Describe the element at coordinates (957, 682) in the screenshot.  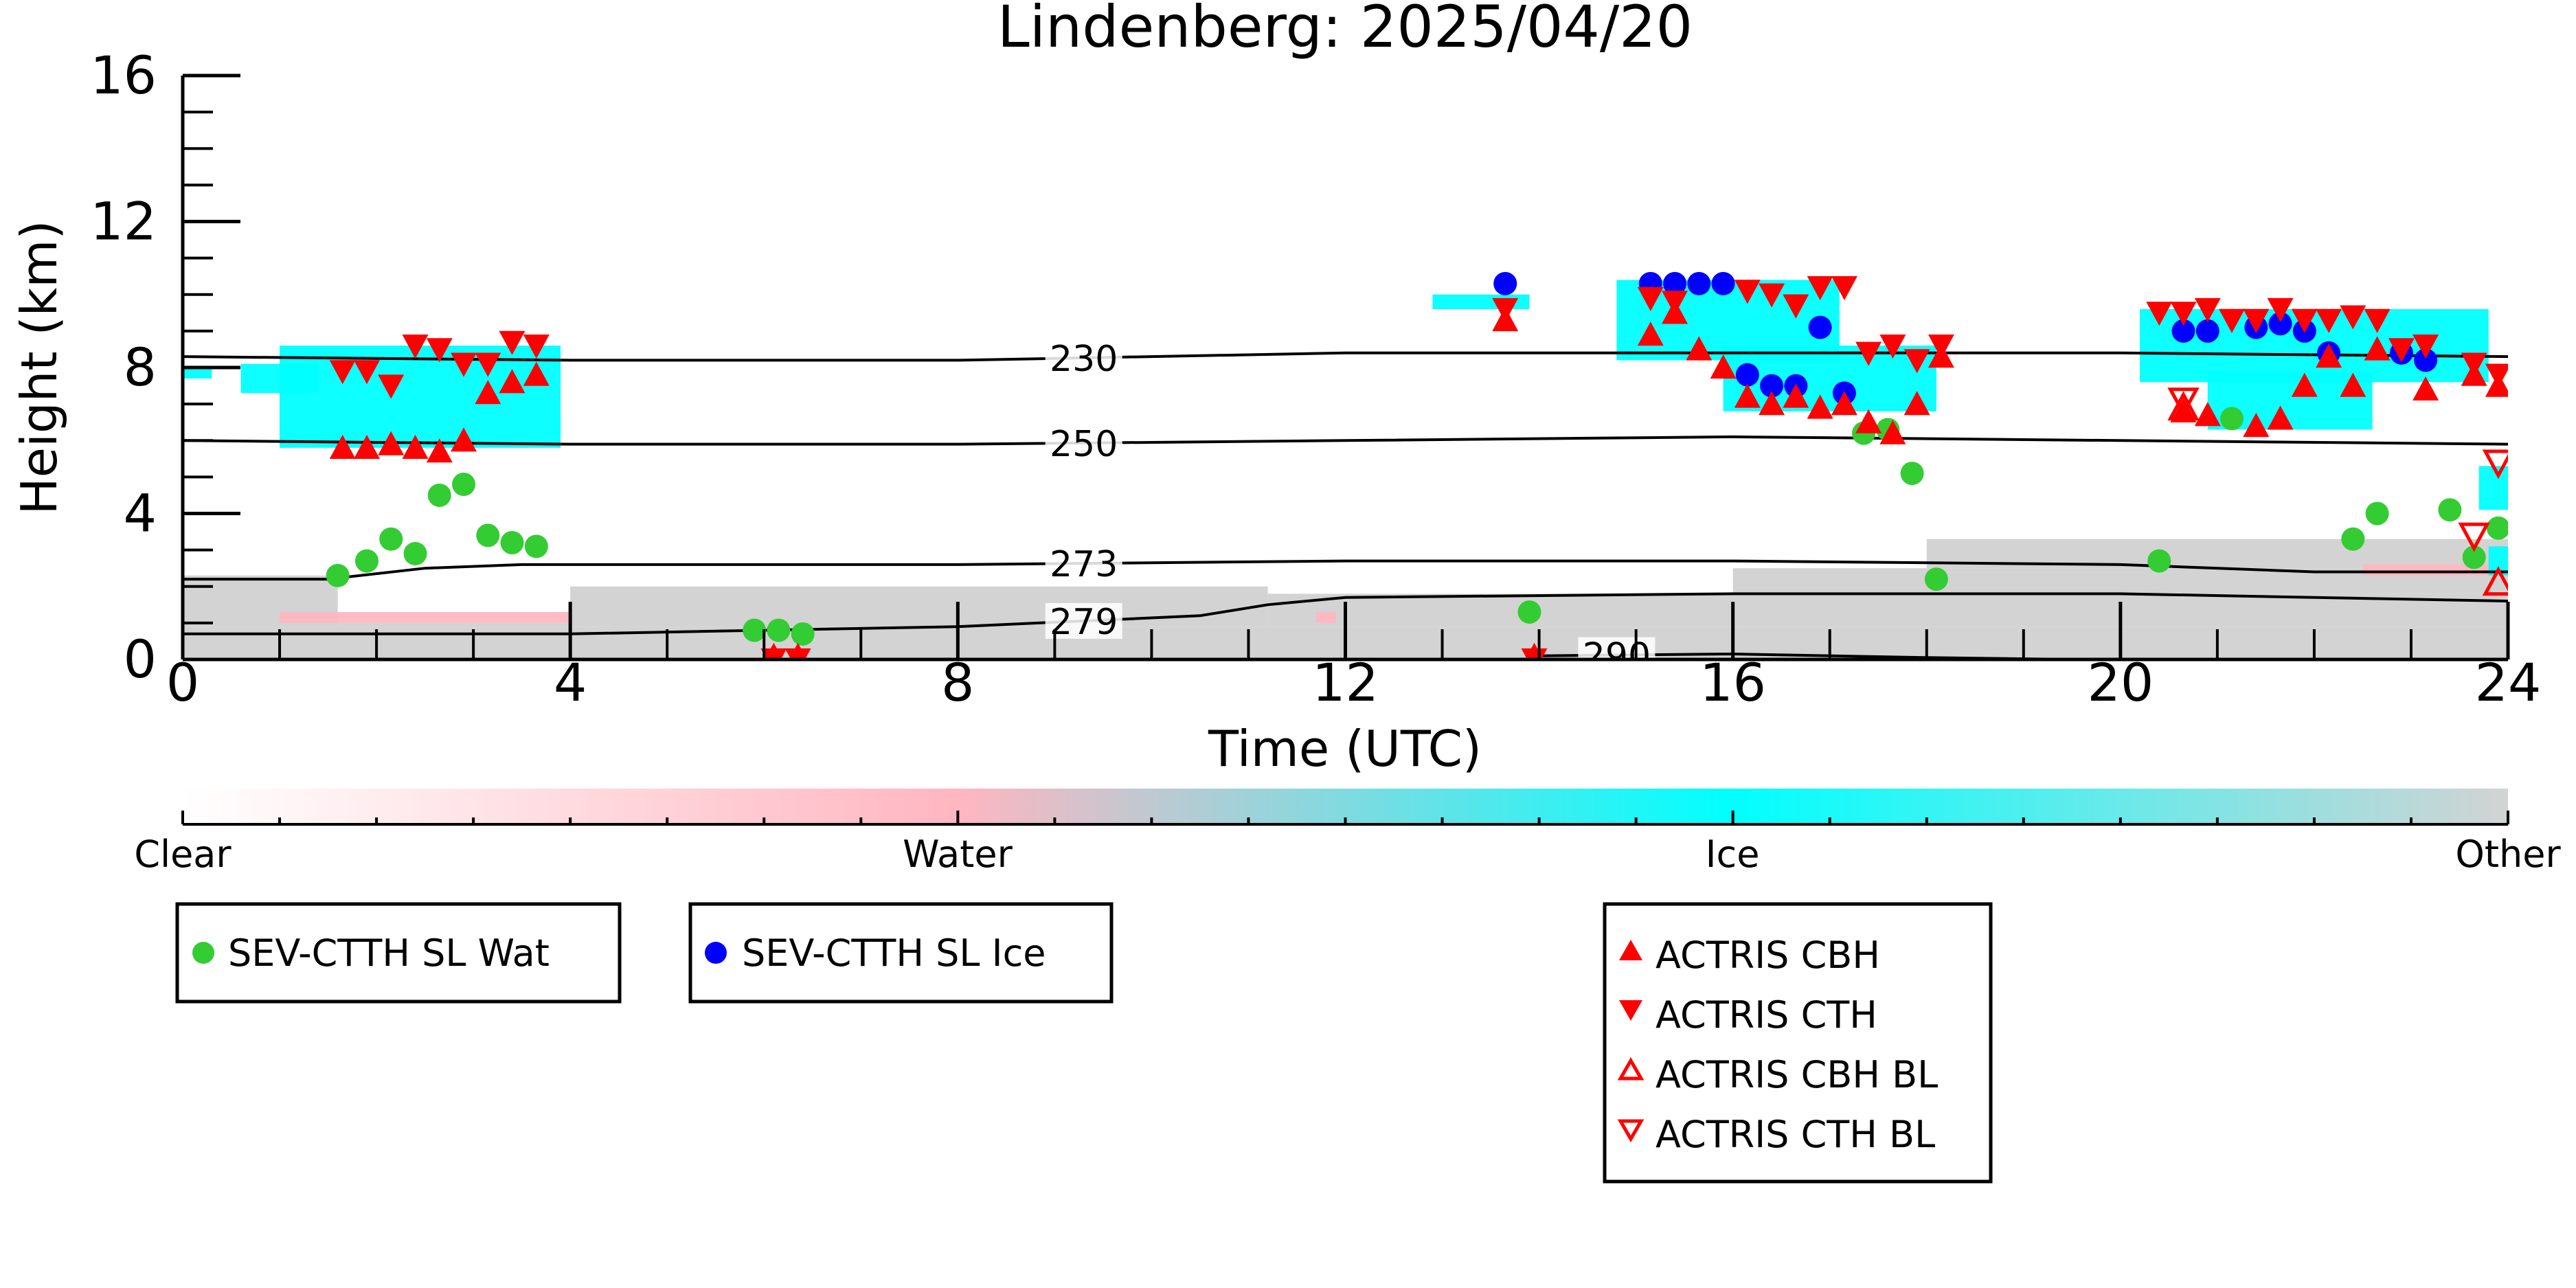
I see `x-tick-label: 8` at that location.